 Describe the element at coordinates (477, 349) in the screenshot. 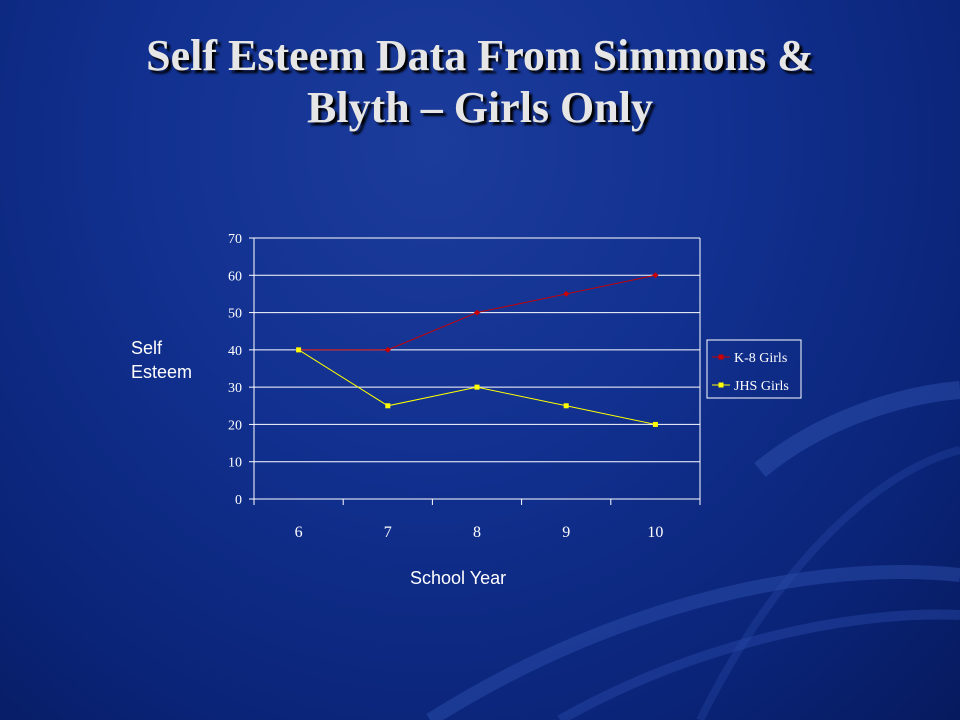

I see `series-group` at that location.